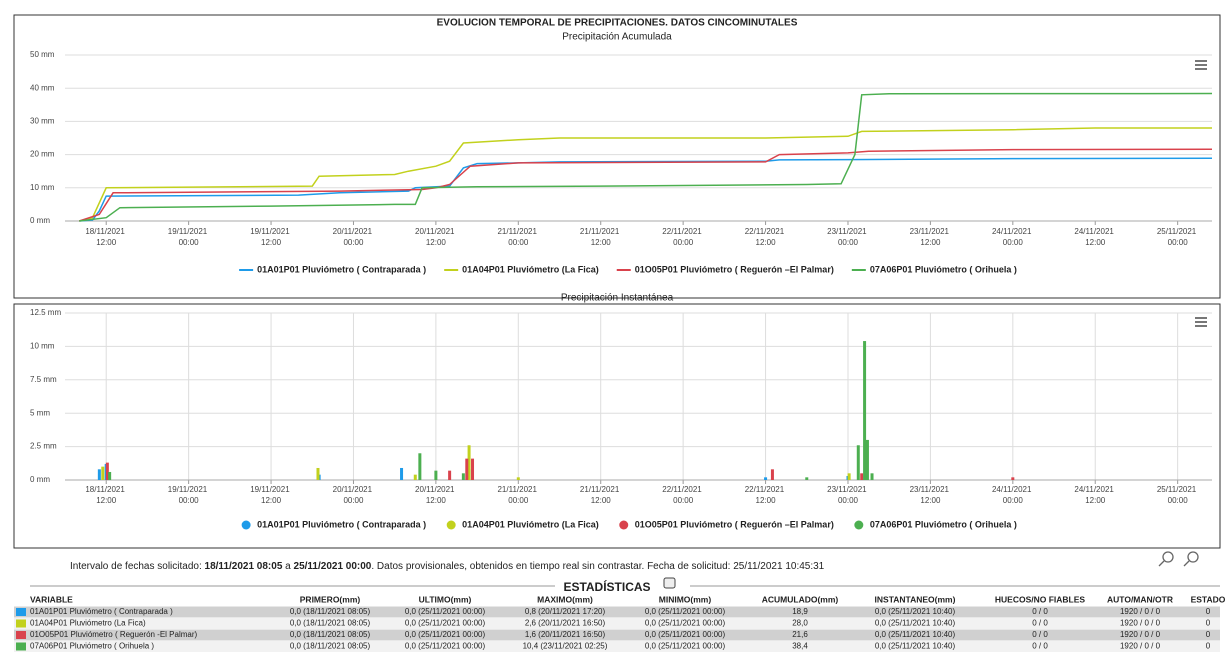 This screenshot has height=668, width=1227. I want to click on x-tick-label: 22/11/2021 00:00, so click(683, 237).